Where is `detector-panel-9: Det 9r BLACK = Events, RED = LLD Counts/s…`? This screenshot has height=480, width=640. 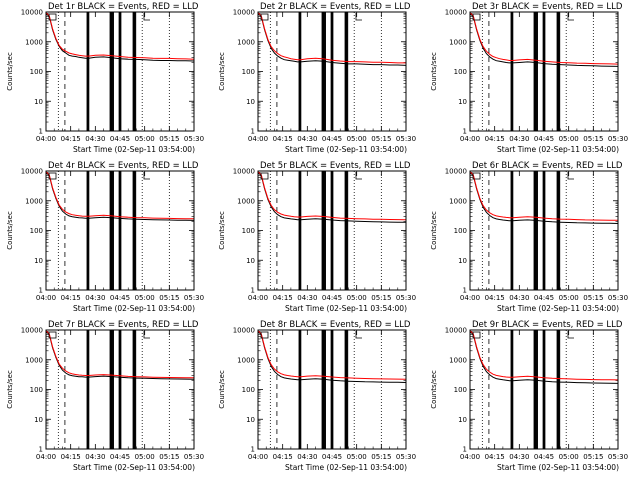 detector-panel-9: Det 9r BLACK = Events, RED = LLD Counts/s… is located at coordinates (529, 396).